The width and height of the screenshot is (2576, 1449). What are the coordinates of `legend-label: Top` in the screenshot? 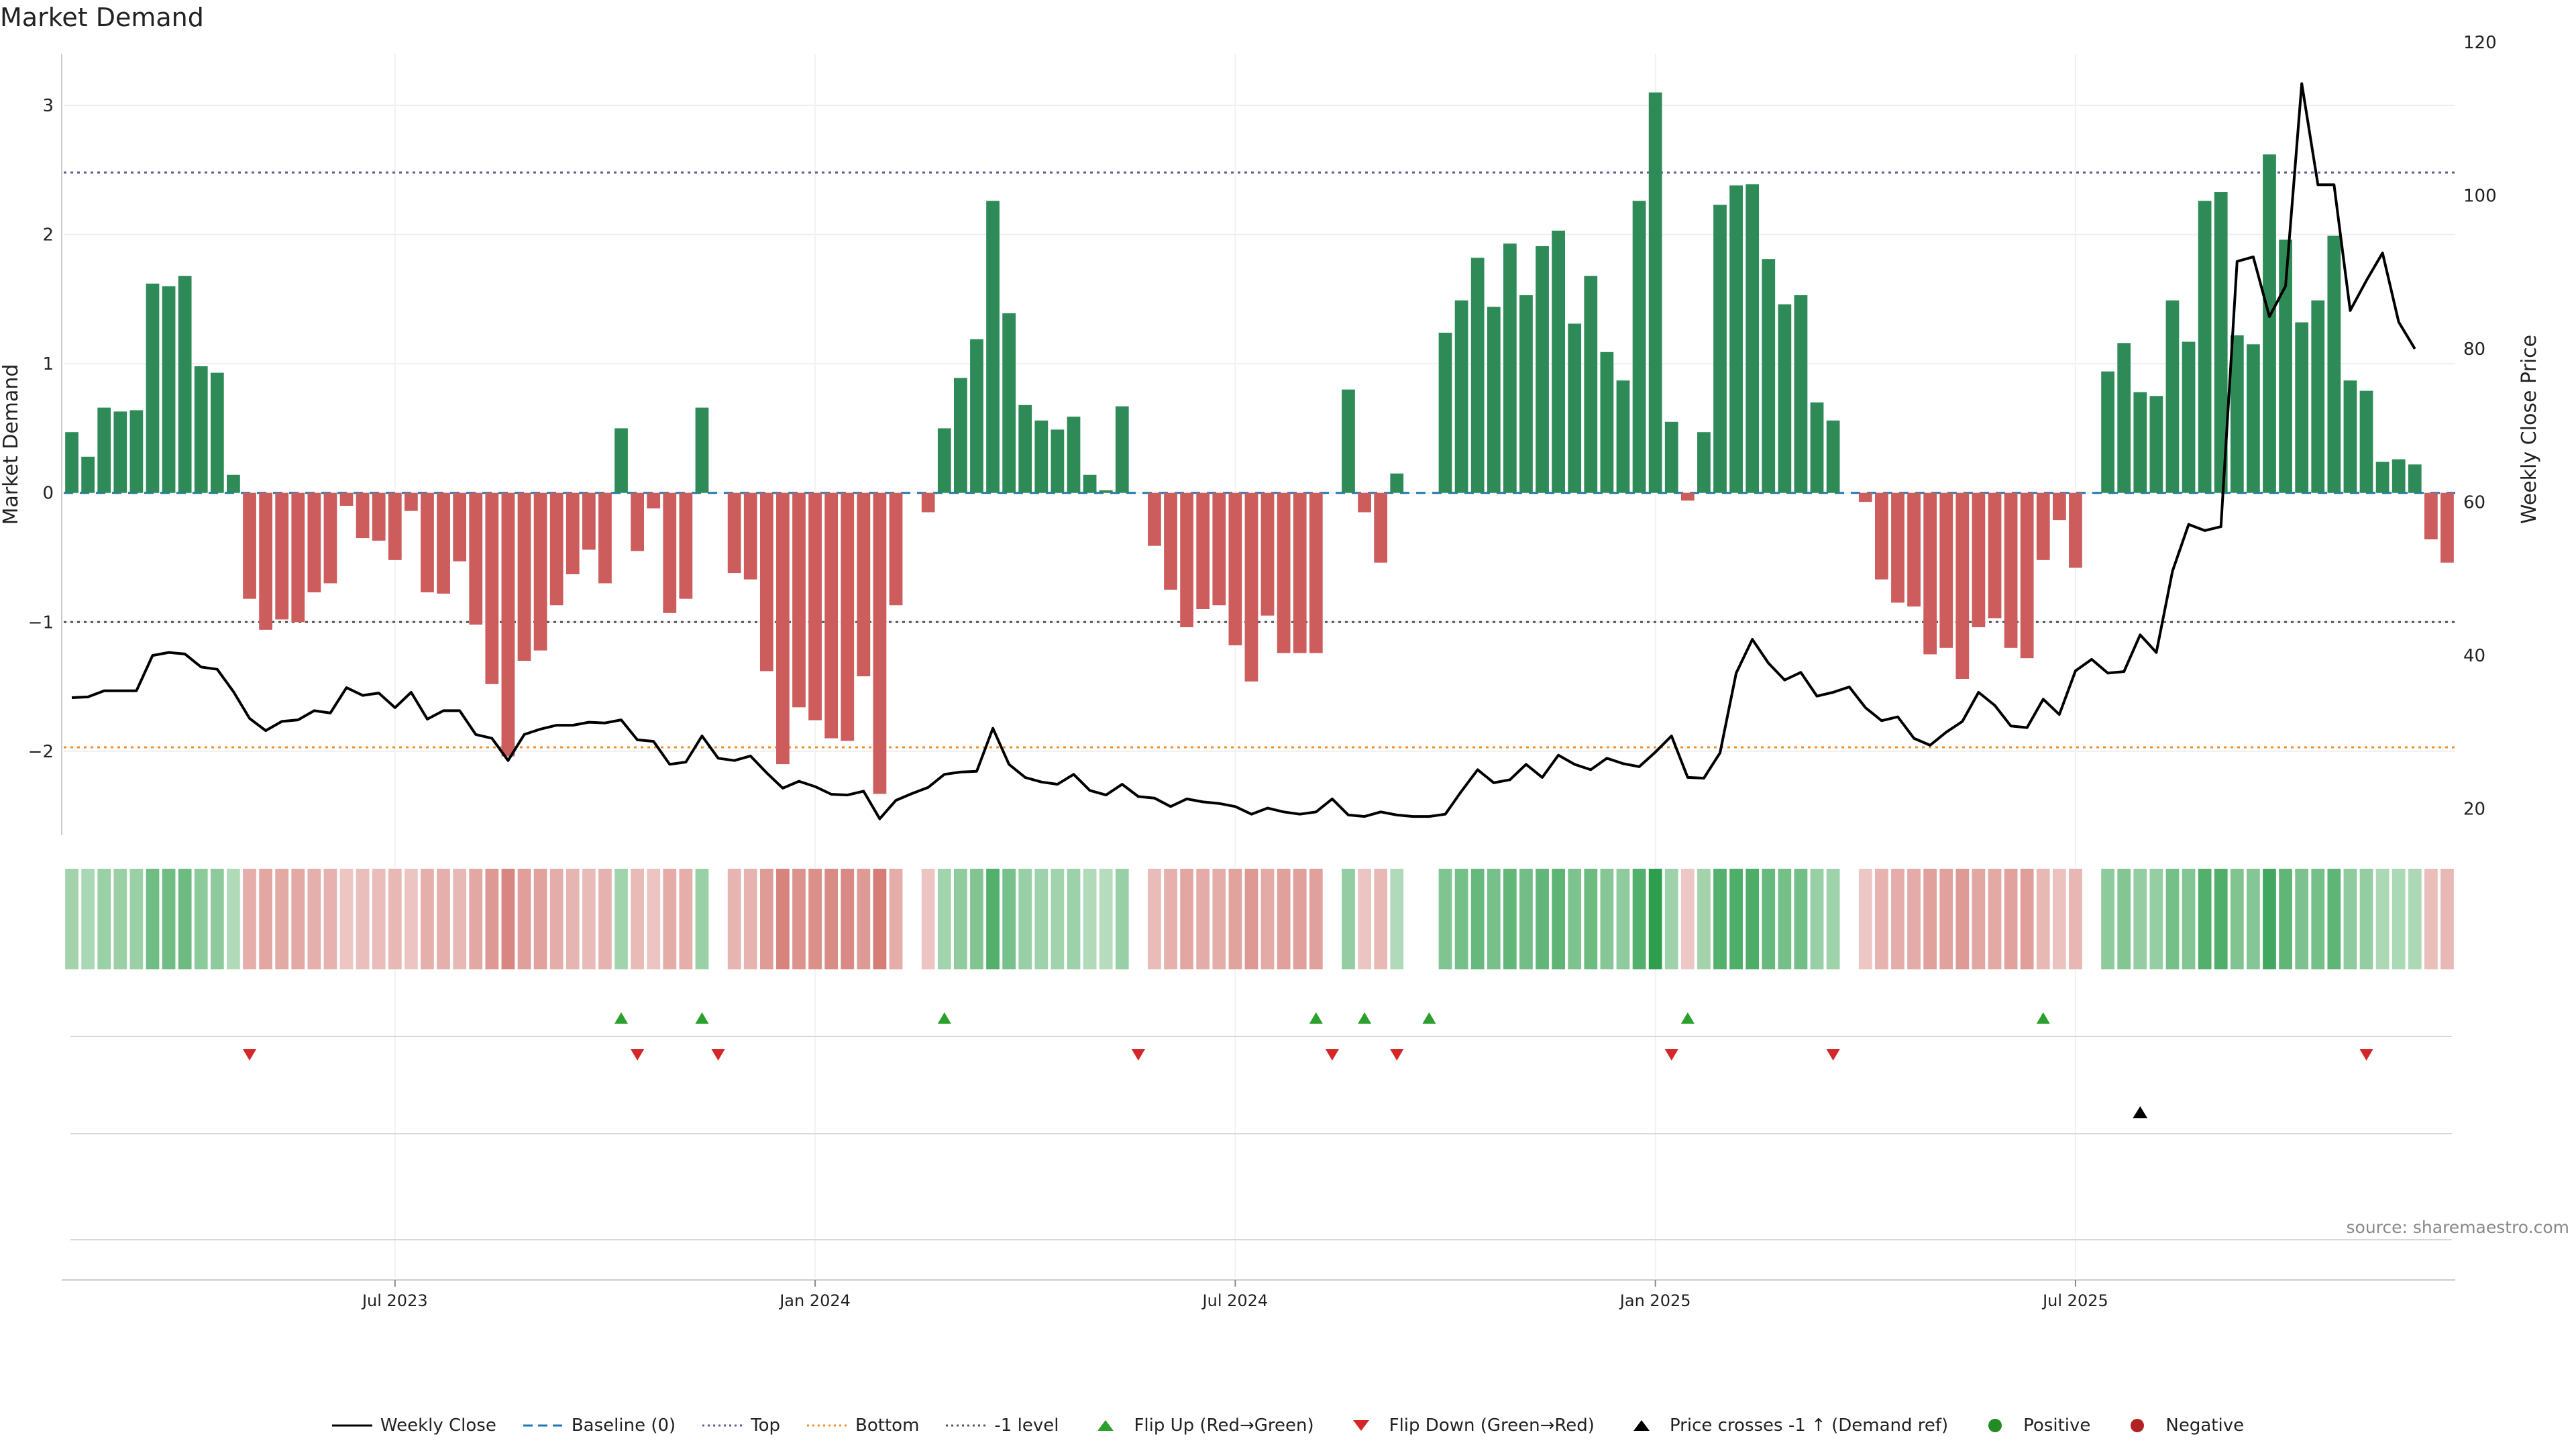 It's located at (766, 1425).